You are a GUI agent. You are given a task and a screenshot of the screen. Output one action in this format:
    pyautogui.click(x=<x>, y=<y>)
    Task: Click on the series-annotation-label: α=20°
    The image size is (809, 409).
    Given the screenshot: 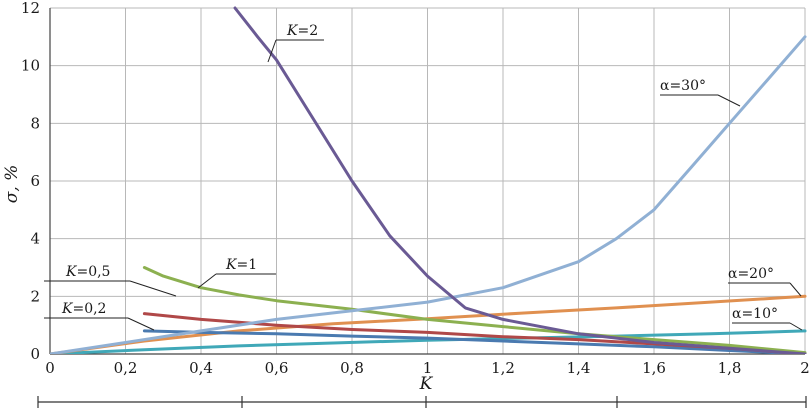 What is the action you would take?
    pyautogui.click(x=751, y=274)
    